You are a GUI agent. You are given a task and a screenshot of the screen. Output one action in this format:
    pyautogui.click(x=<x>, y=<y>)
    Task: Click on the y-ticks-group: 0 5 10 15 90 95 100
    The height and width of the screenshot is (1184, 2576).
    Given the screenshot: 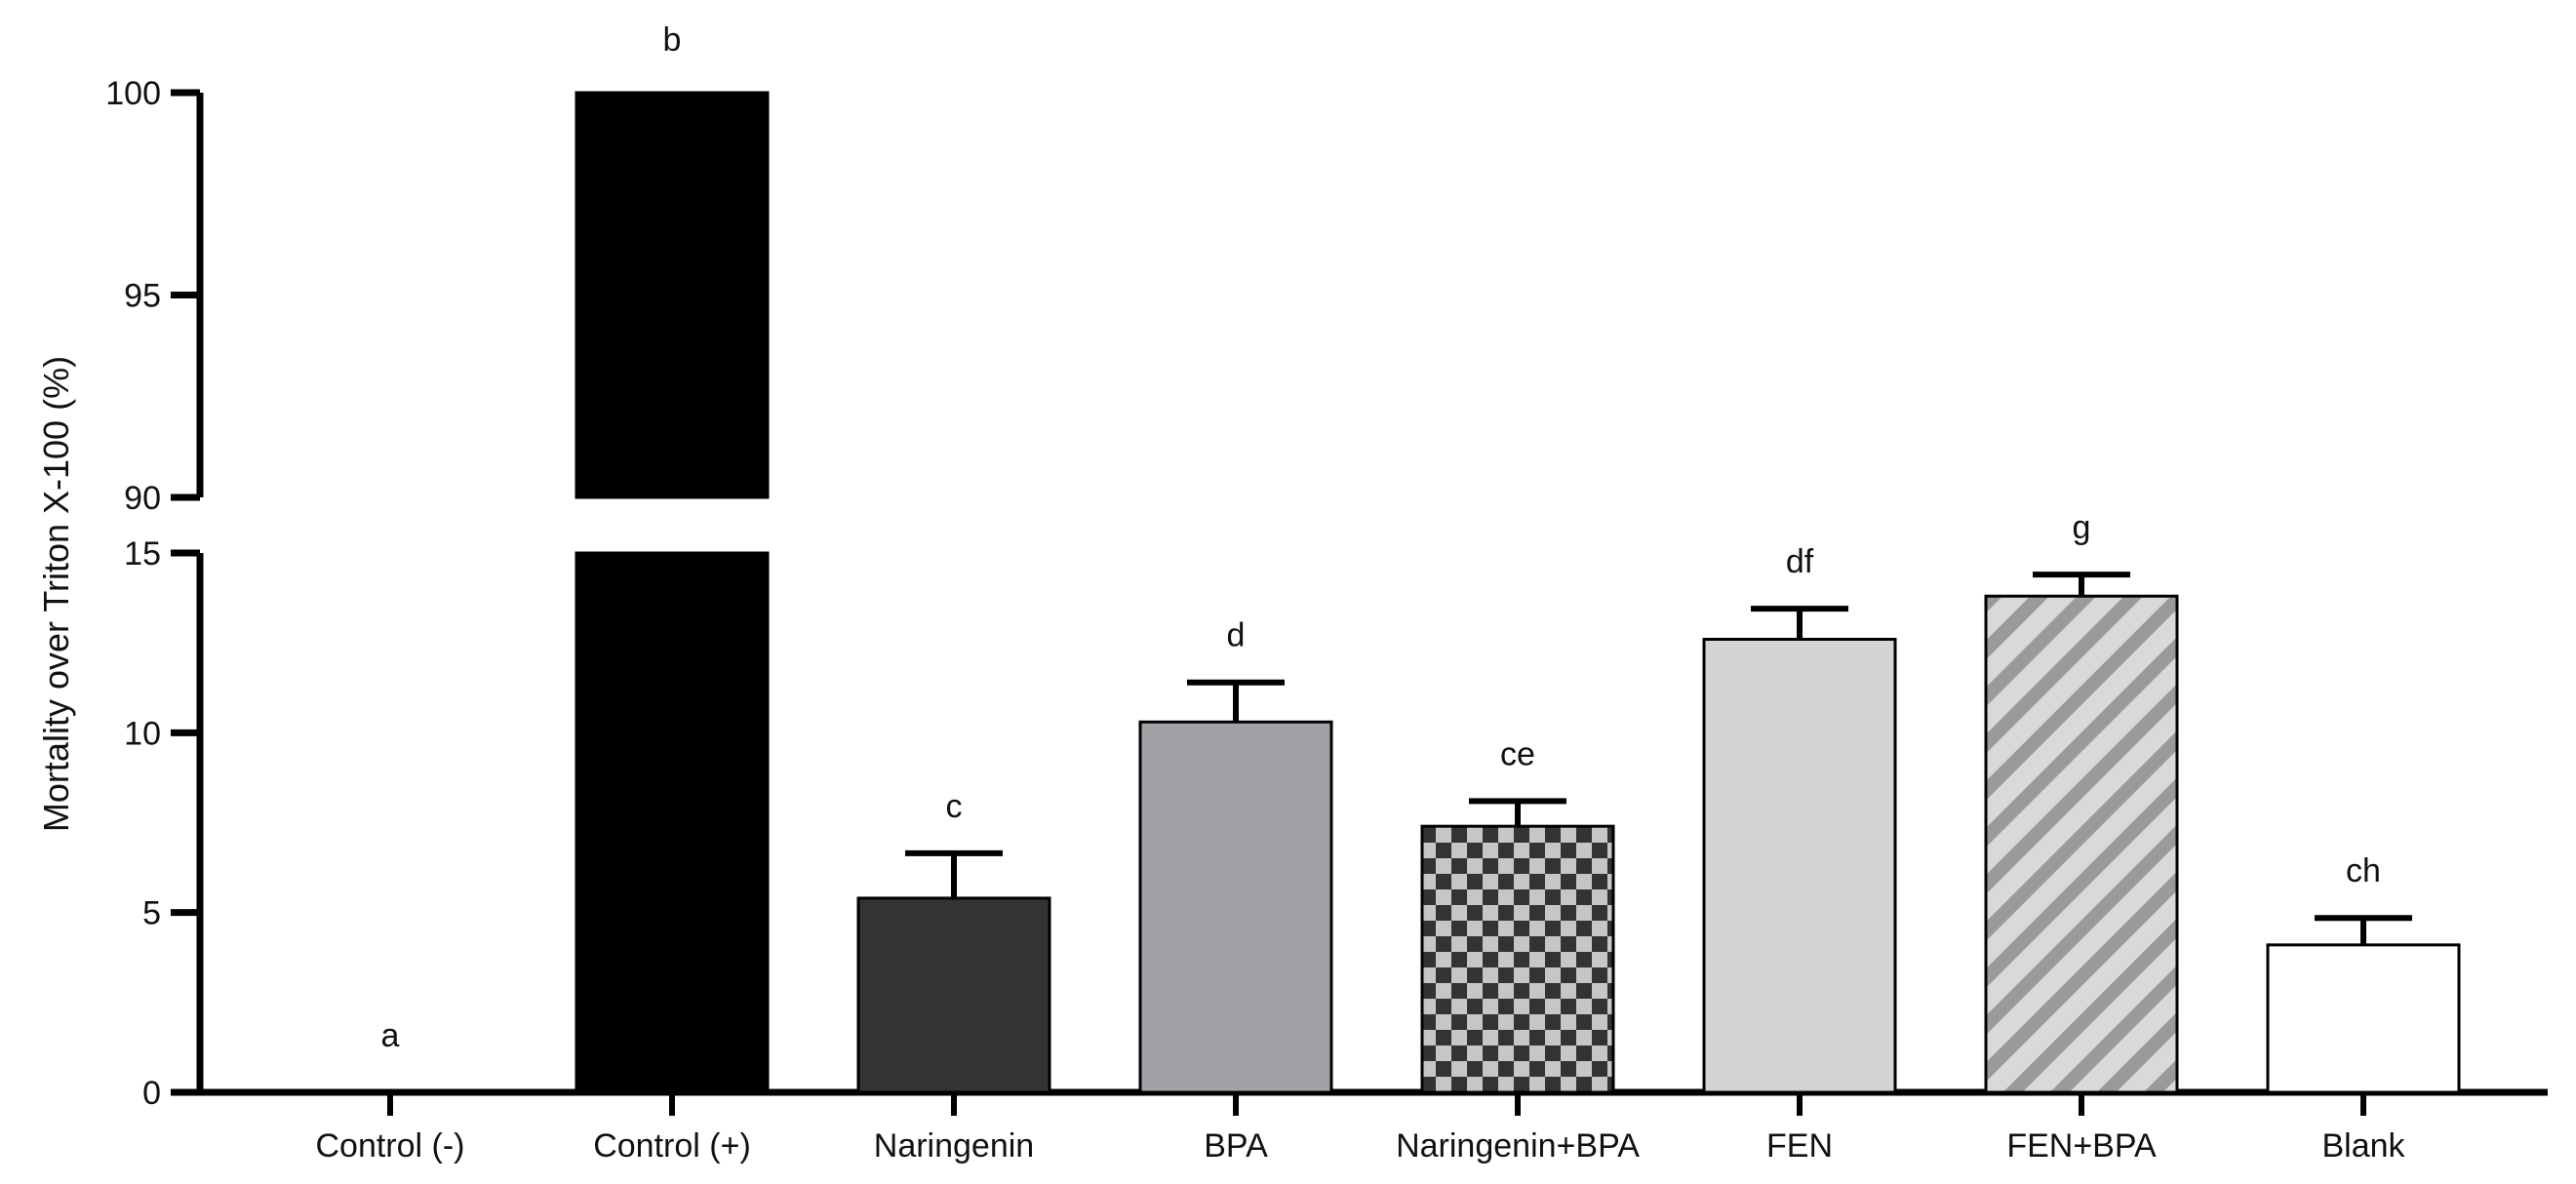 What is the action you would take?
    pyautogui.click(x=152, y=593)
    